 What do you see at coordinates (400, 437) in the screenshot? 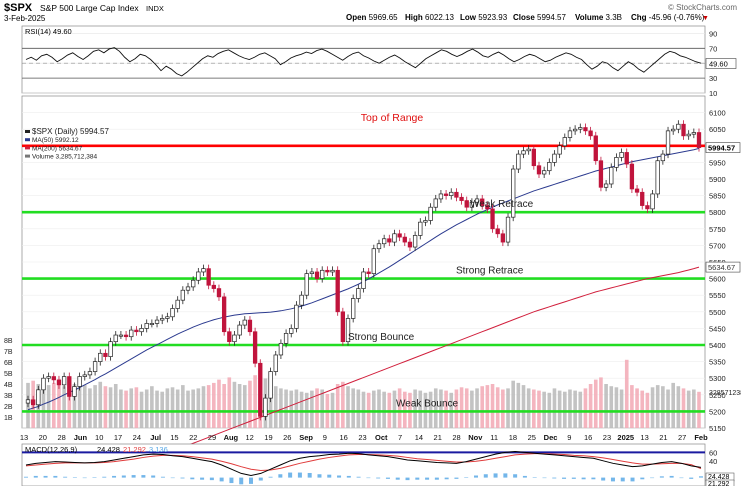
I see `x-tick-label: 7` at bounding box center [400, 437].